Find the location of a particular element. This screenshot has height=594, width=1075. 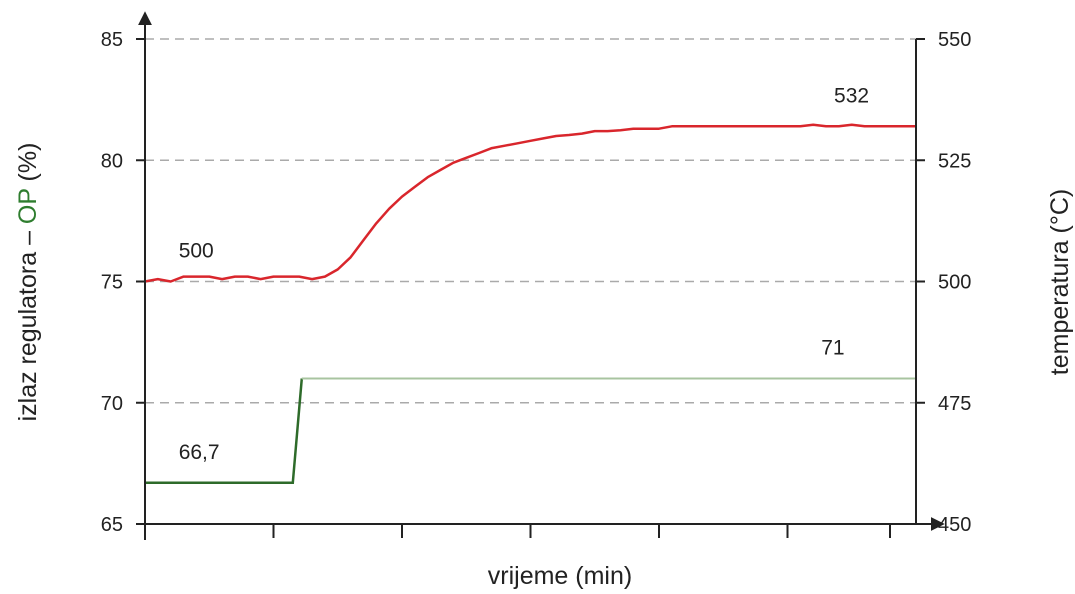

left-tick-label: 75 is located at coordinates (112, 283).